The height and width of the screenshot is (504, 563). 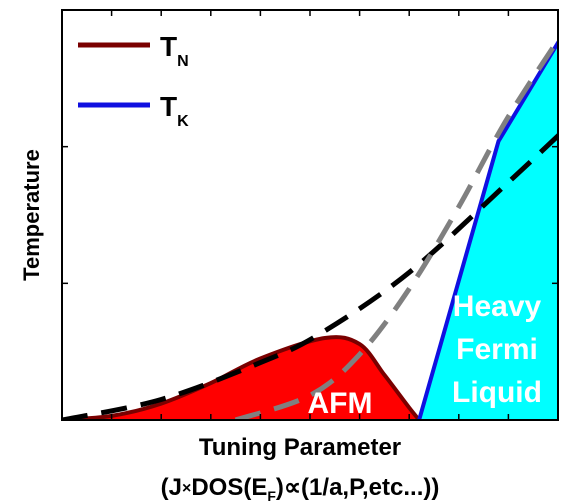 I want to click on hfl-label-line3: Liquid, so click(x=497, y=392).